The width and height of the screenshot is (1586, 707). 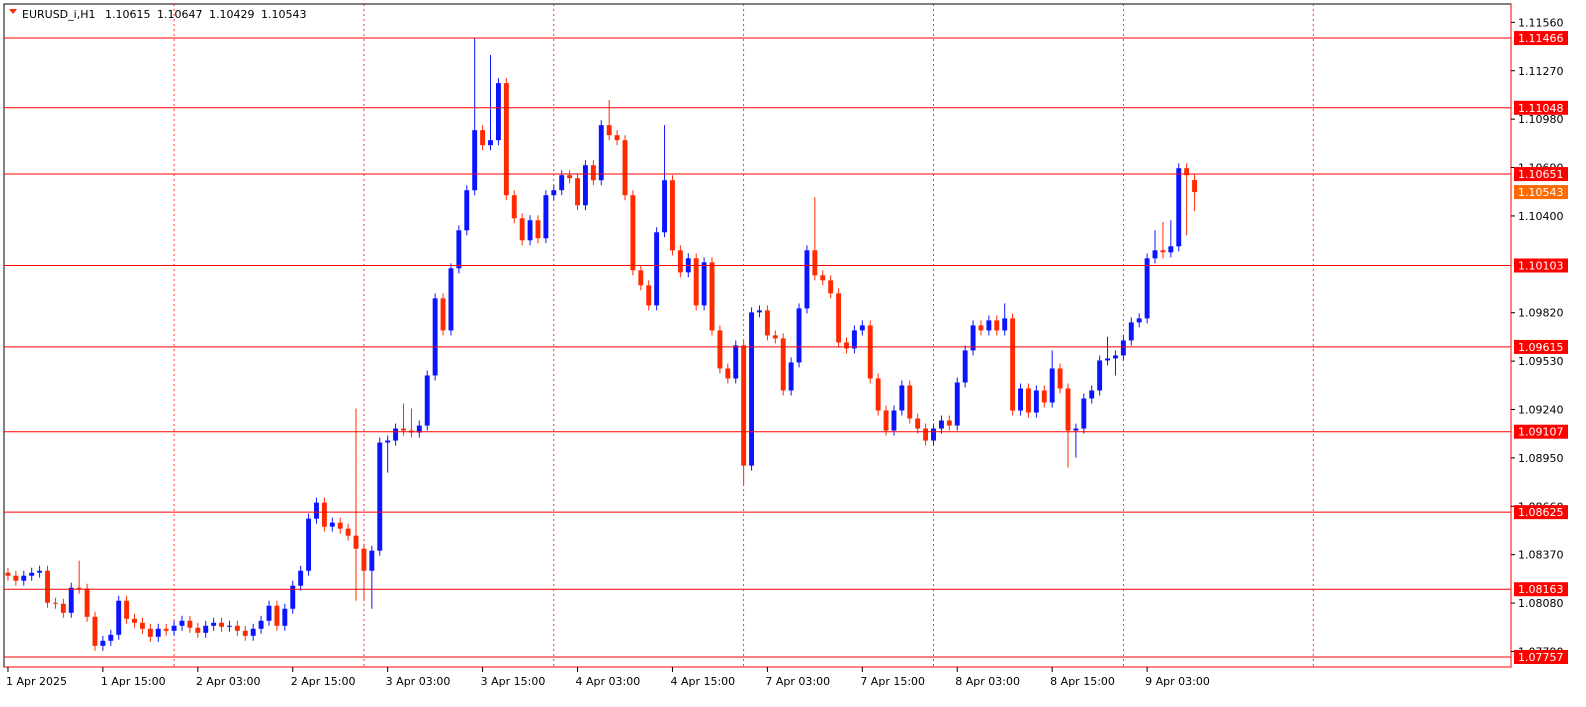 I want to click on y-tick-label: 1.09240, so click(x=1541, y=410).